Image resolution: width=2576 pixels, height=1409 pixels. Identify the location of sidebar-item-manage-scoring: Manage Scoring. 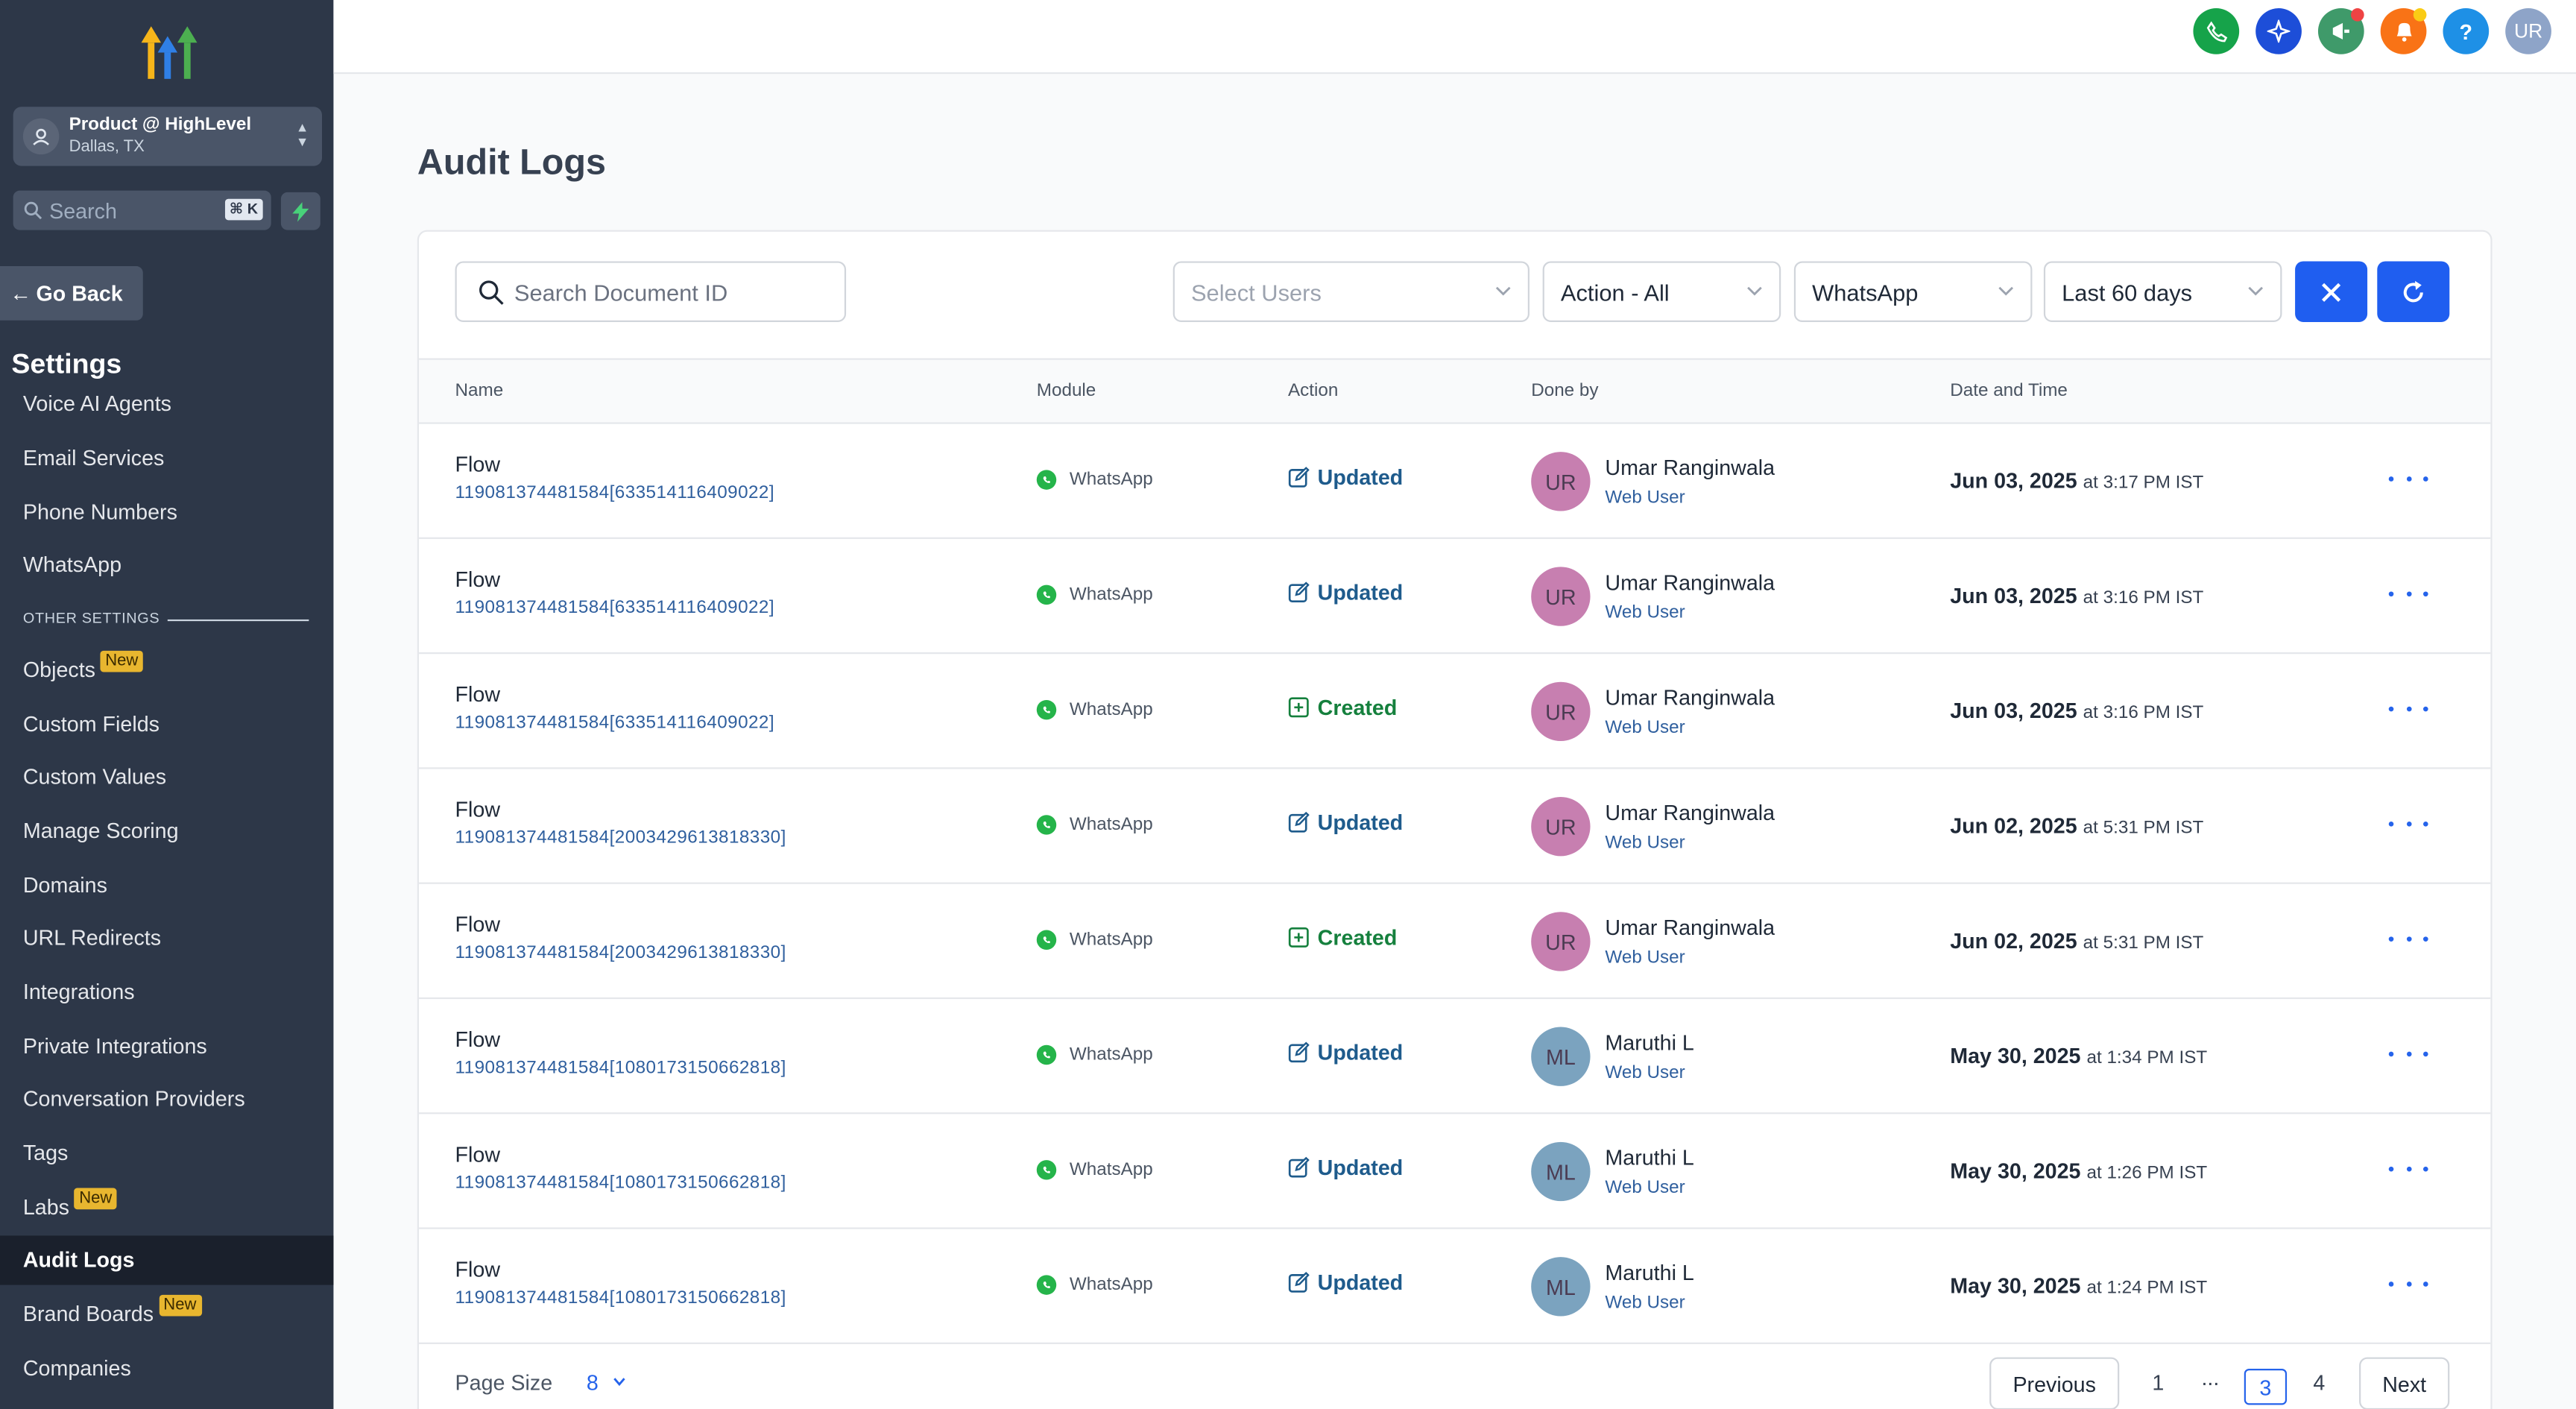
(100, 831).